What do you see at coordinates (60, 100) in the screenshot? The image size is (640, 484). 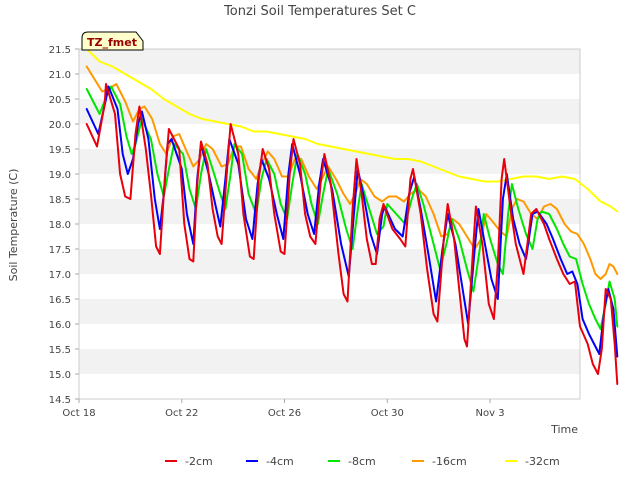 I see `y-tick-label: 20.5` at bounding box center [60, 100].